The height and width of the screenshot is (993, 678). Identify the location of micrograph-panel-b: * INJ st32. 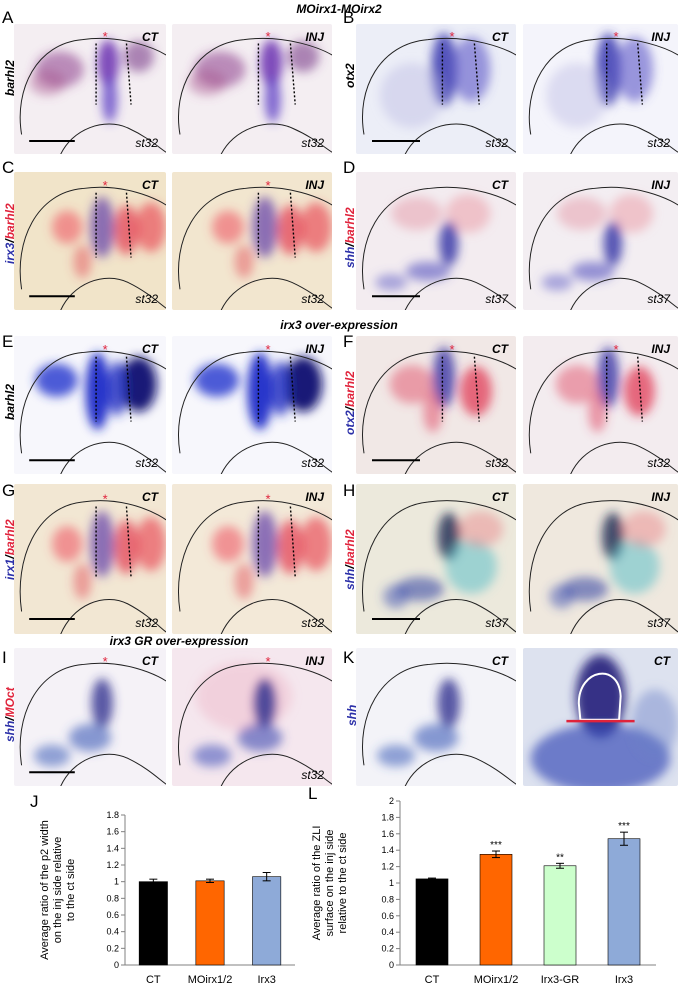
(600, 89).